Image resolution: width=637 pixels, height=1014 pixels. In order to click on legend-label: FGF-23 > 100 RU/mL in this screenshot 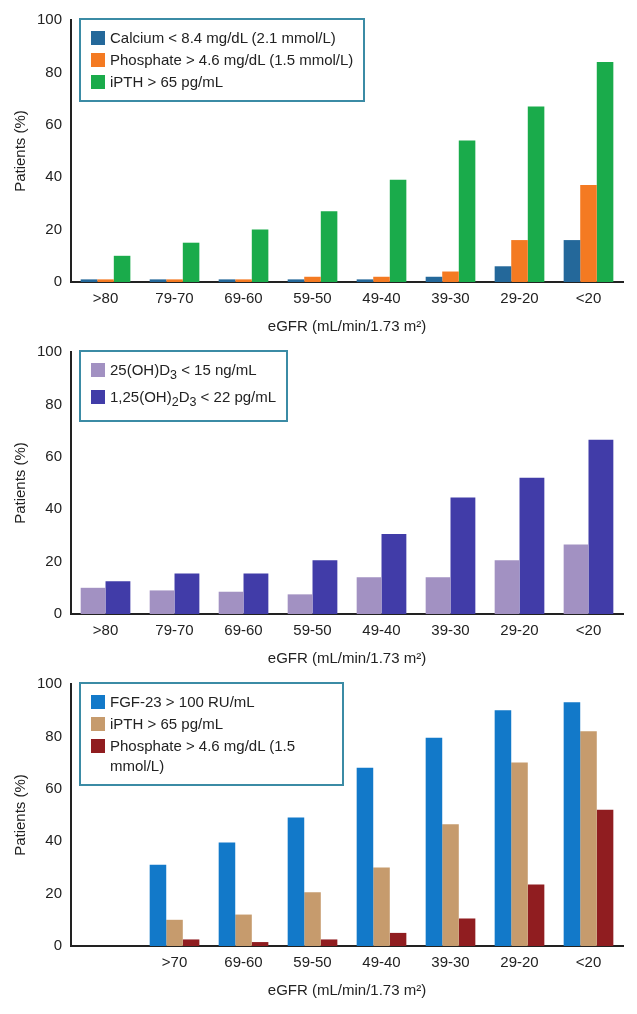, I will do `click(182, 702)`.